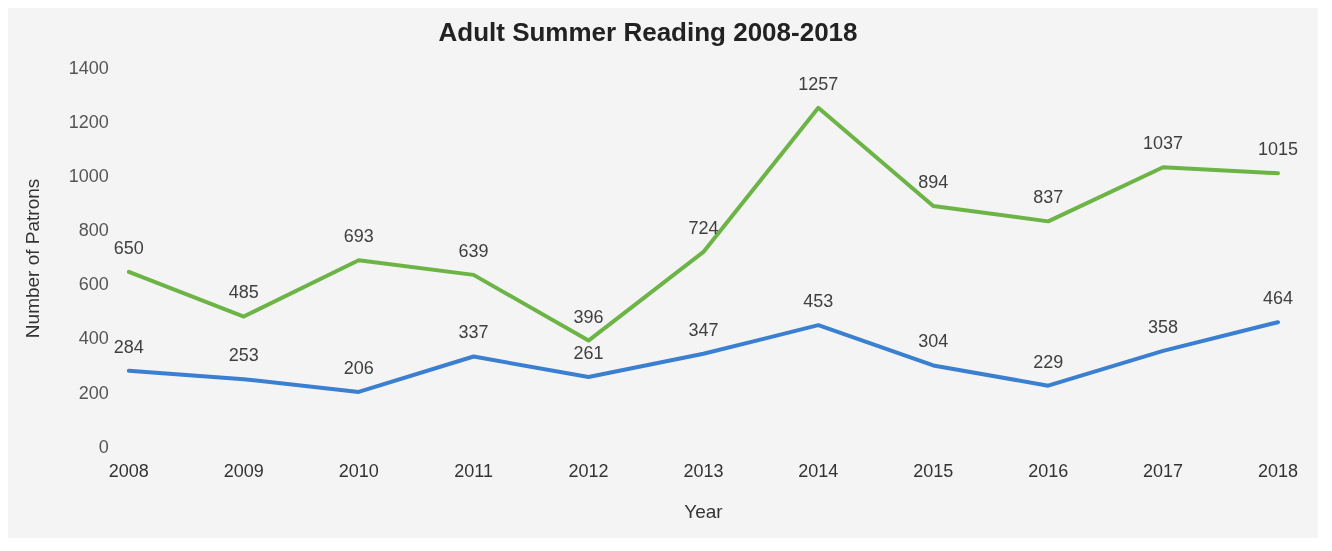  I want to click on data-label: 337, so click(473, 332).